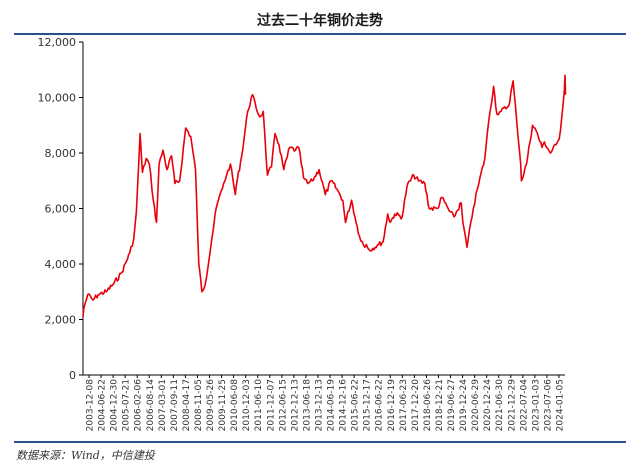 The height and width of the screenshot is (472, 640). What do you see at coordinates (404, 405) in the screenshot?
I see `x-tick-label: 2017-06-23` at bounding box center [404, 405].